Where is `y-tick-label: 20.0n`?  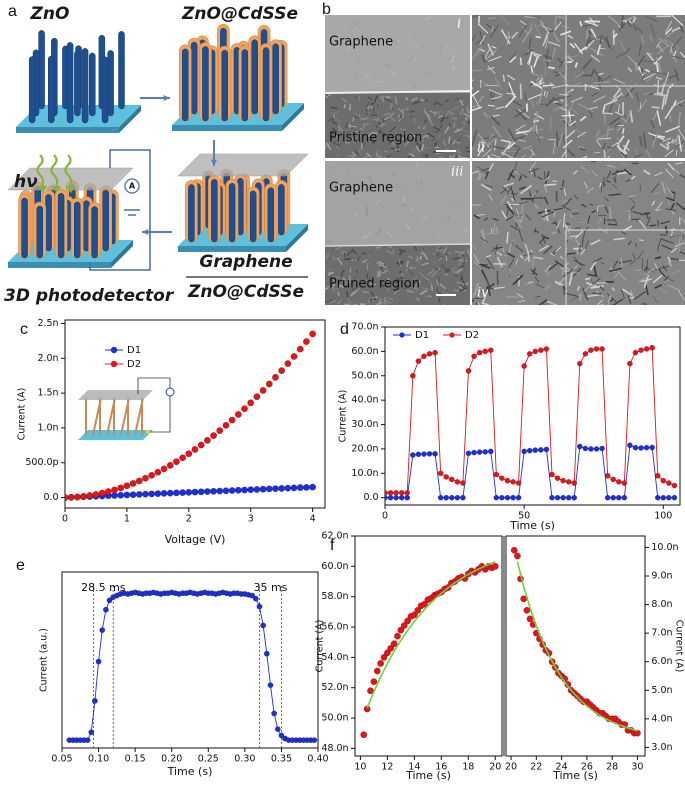 y-tick-label: 20.0n is located at coordinates (364, 448).